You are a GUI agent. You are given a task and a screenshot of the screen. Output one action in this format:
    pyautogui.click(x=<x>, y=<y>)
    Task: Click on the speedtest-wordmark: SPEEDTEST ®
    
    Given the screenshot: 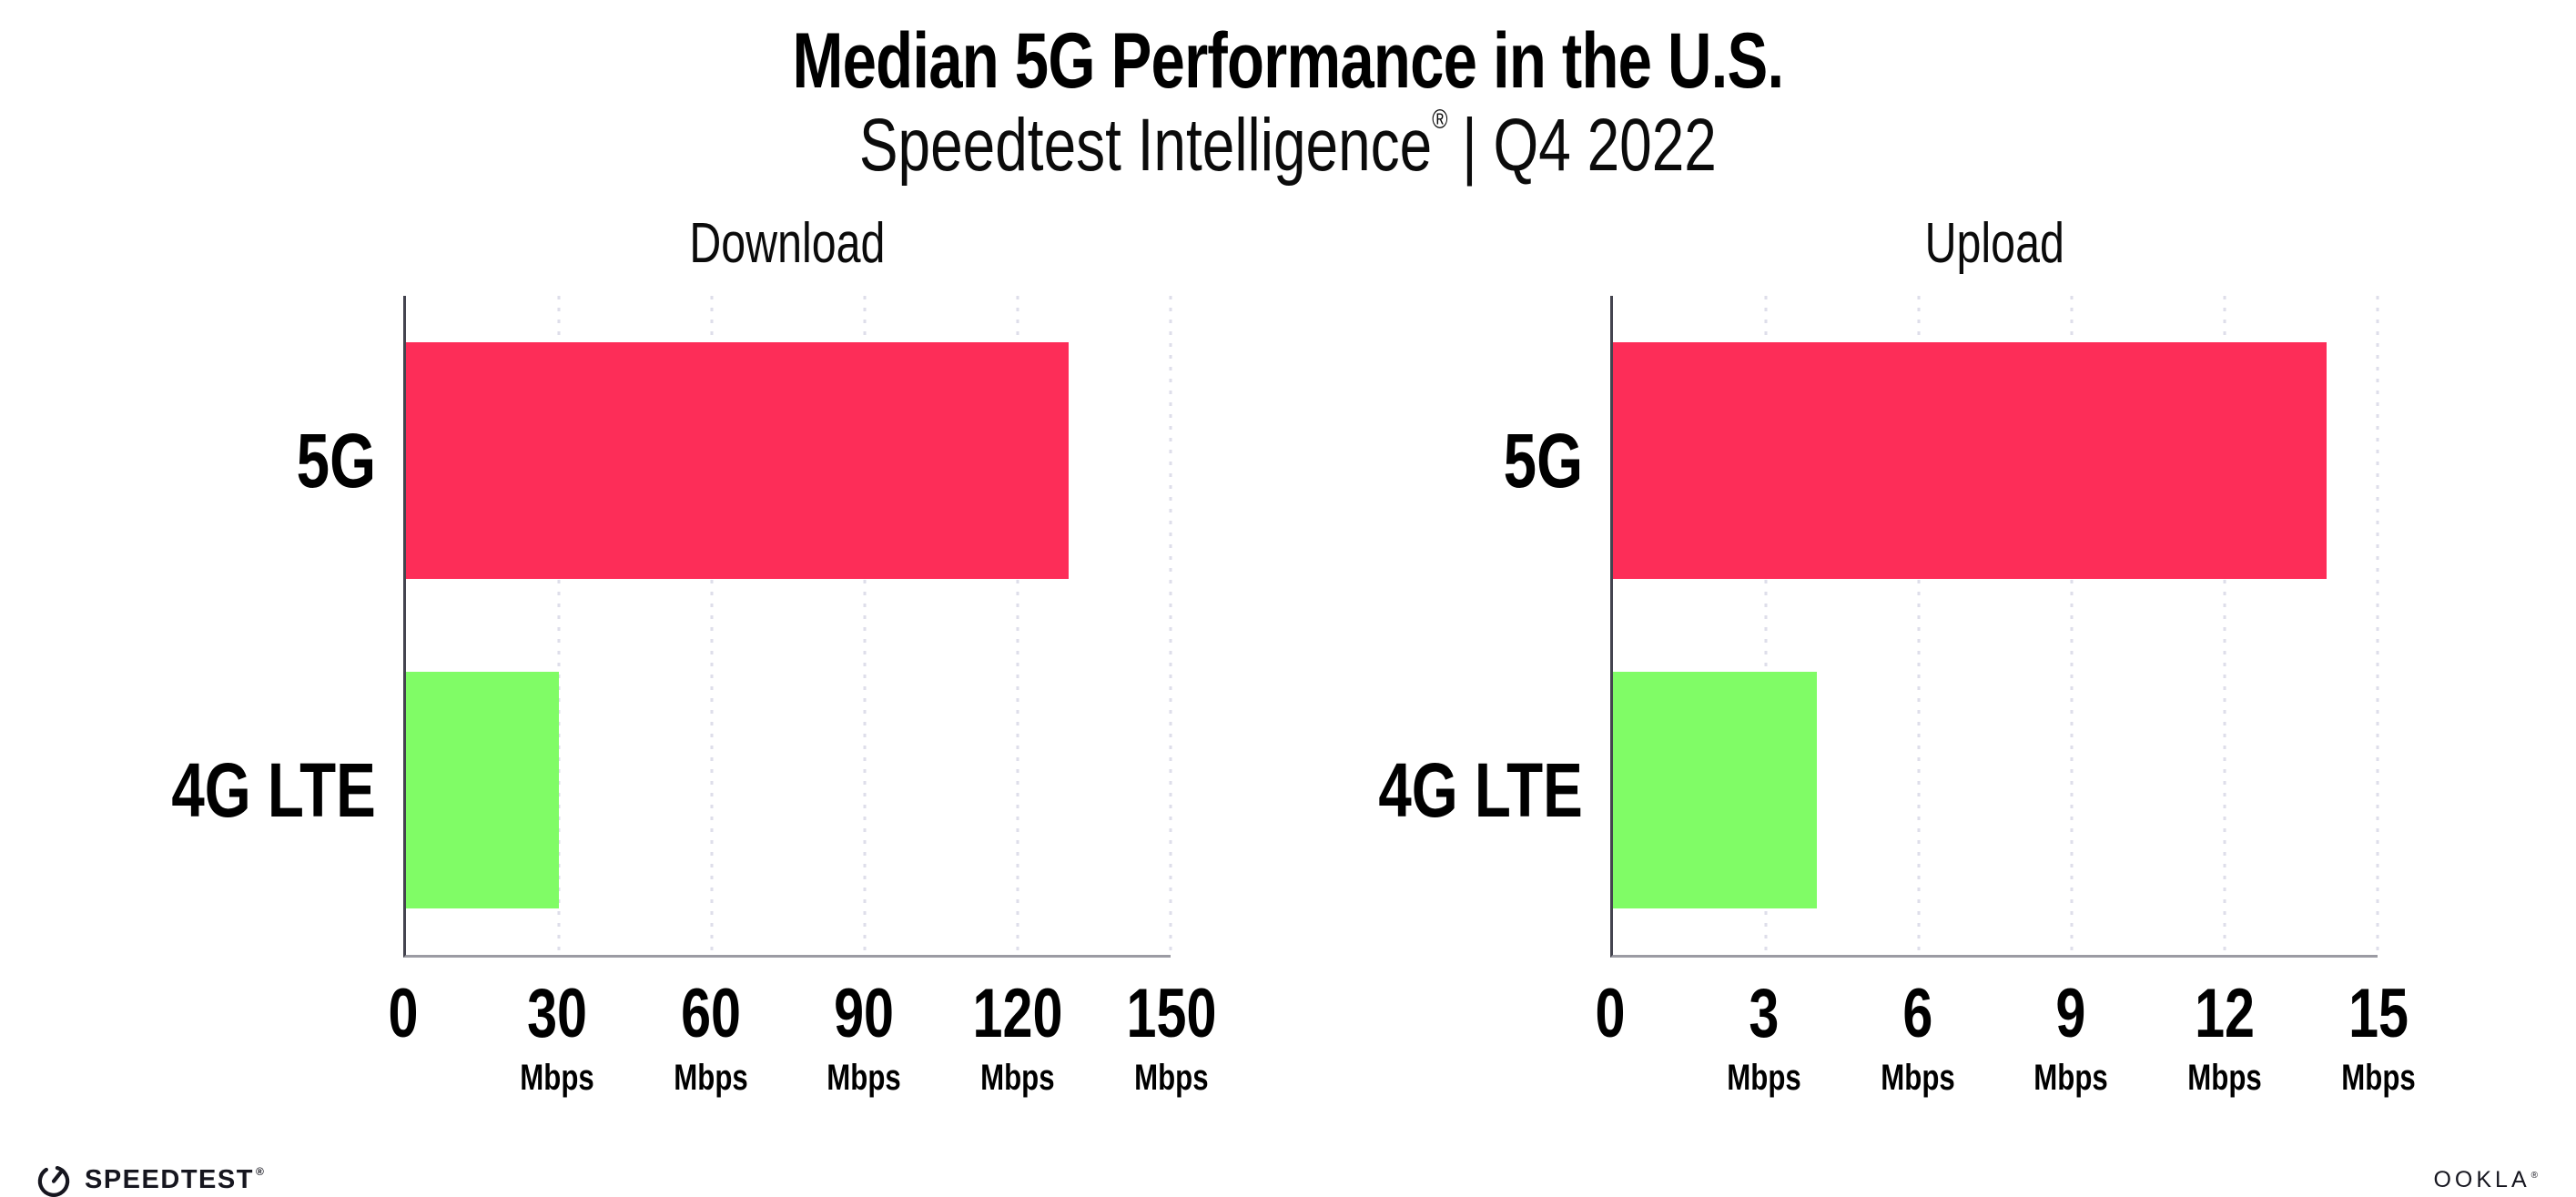 What is the action you would take?
    pyautogui.click(x=175, y=1180)
    